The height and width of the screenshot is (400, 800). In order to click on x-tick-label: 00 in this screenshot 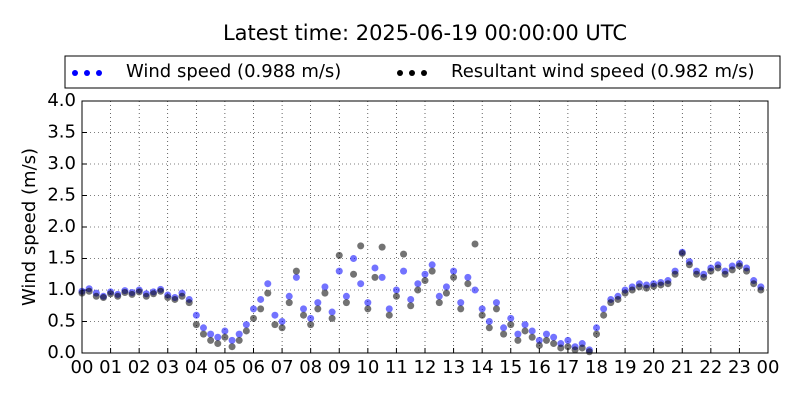, I will do `click(768, 367)`.